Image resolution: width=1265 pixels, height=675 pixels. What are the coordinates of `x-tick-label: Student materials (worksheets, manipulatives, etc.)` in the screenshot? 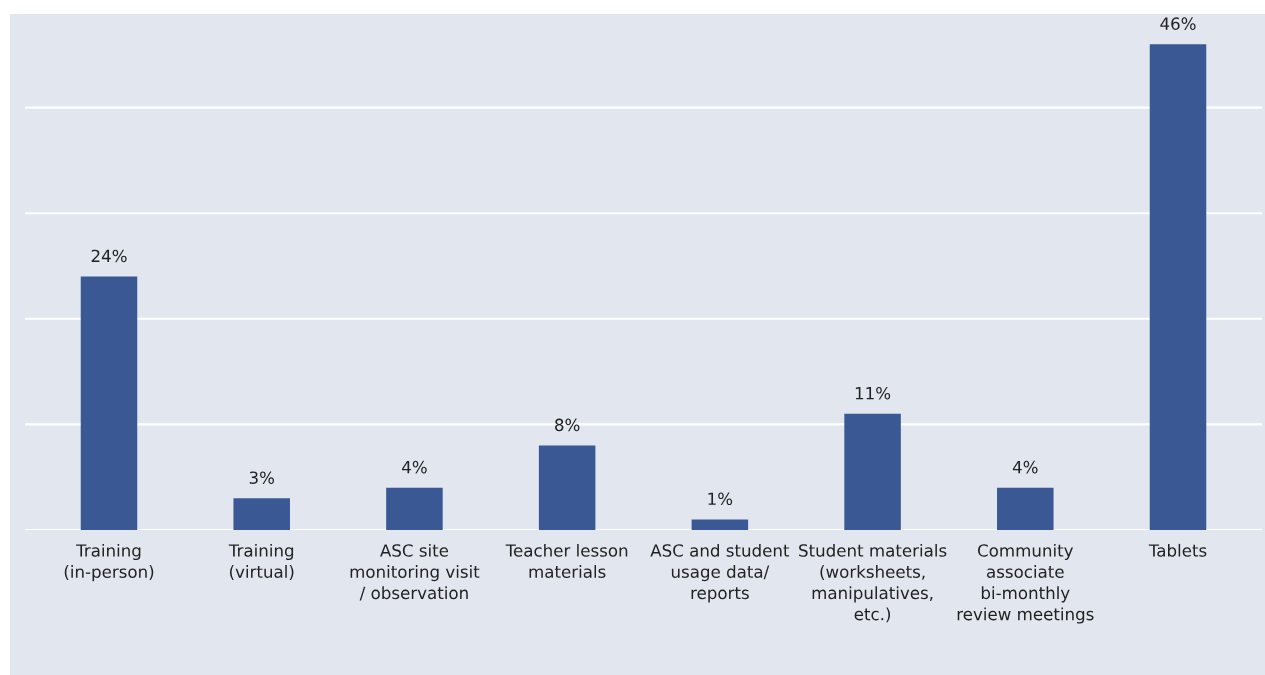 It's located at (873, 583).